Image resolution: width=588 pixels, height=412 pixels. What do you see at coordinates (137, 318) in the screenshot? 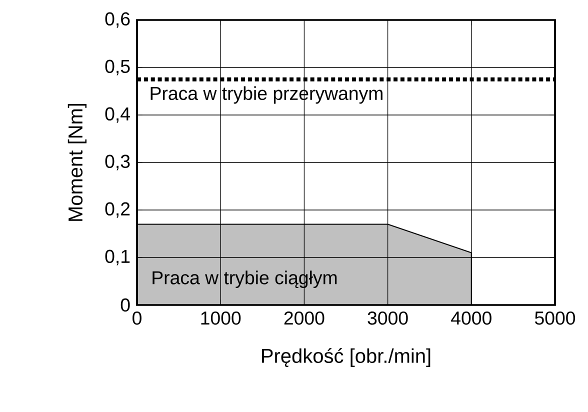
I see `x-tick-label: 0` at bounding box center [137, 318].